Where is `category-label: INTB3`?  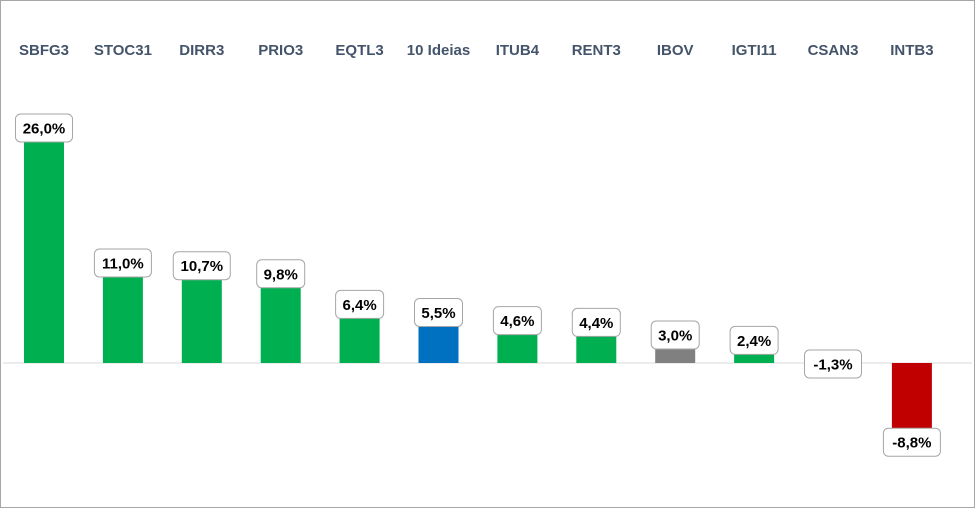
category-label: INTB3 is located at coordinates (911, 50).